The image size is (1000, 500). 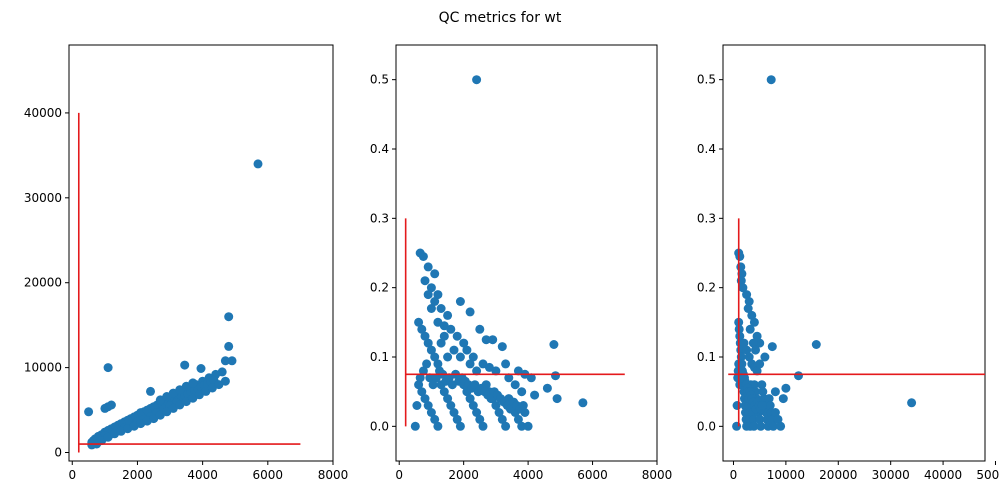 What do you see at coordinates (500, 18) in the screenshot?
I see `figure-title: QC metrics for wt` at bounding box center [500, 18].